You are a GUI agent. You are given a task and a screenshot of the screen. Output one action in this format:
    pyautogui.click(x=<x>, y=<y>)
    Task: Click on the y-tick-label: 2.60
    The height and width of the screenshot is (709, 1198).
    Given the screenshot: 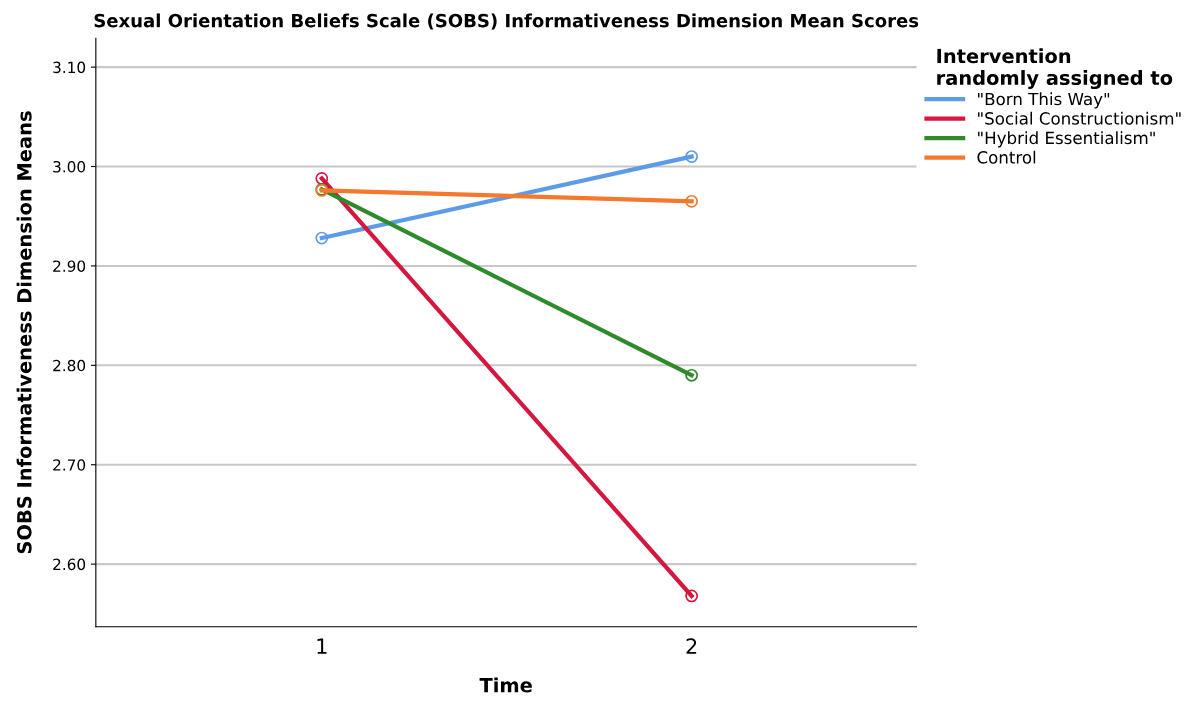 What is the action you would take?
    pyautogui.click(x=69, y=564)
    